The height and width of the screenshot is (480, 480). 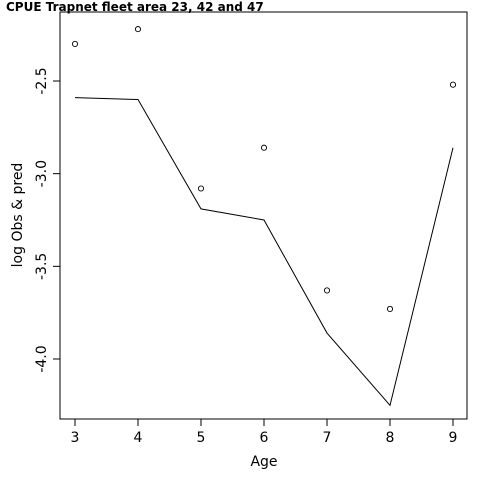 I want to click on x-axis-label: Age, so click(x=263, y=462).